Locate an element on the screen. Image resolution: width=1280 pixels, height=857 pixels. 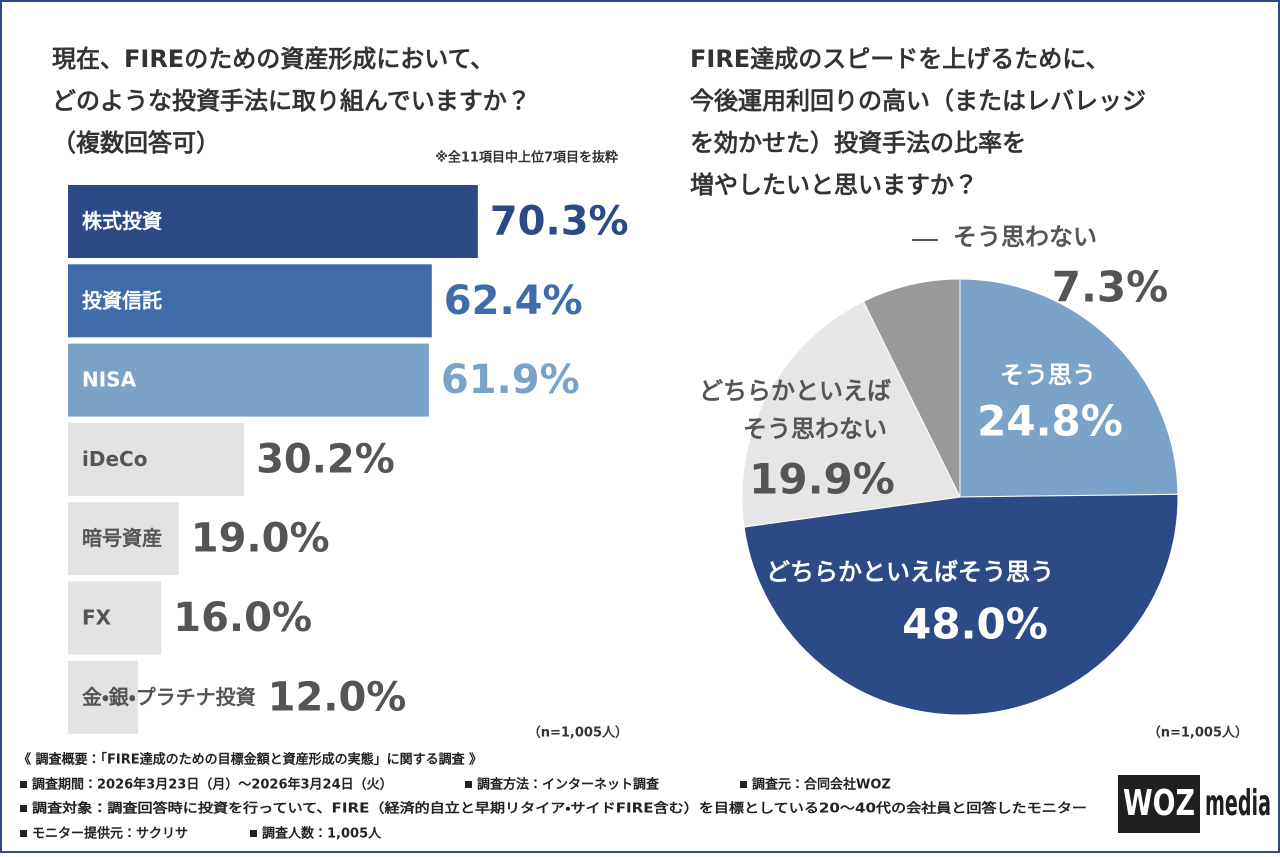
value-label: 30.2% is located at coordinates (325, 459).